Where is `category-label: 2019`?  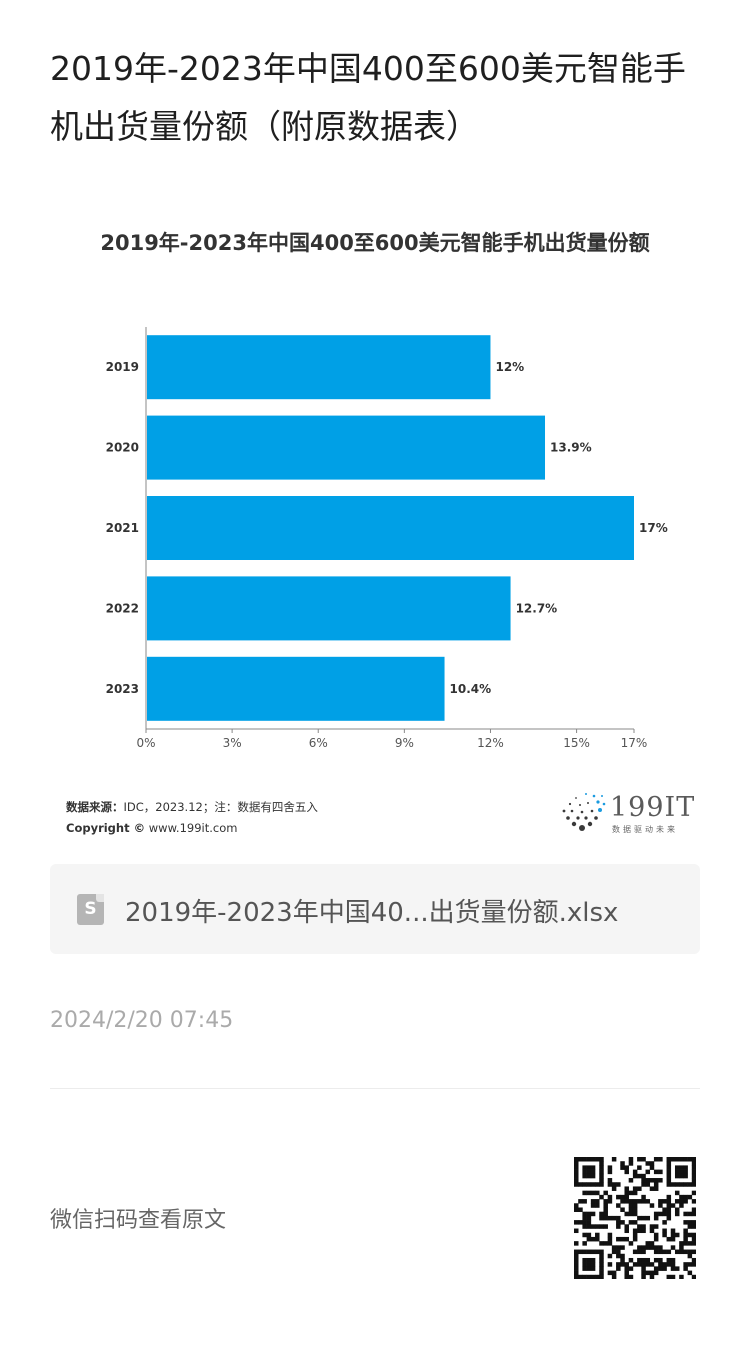 category-label: 2019 is located at coordinates (122, 367).